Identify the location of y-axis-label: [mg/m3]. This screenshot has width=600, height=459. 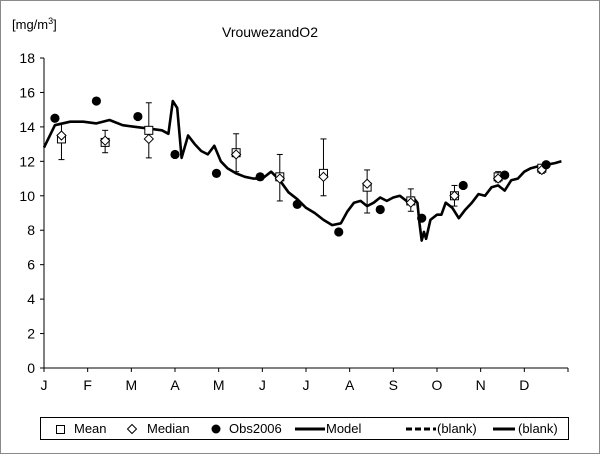
(34, 24).